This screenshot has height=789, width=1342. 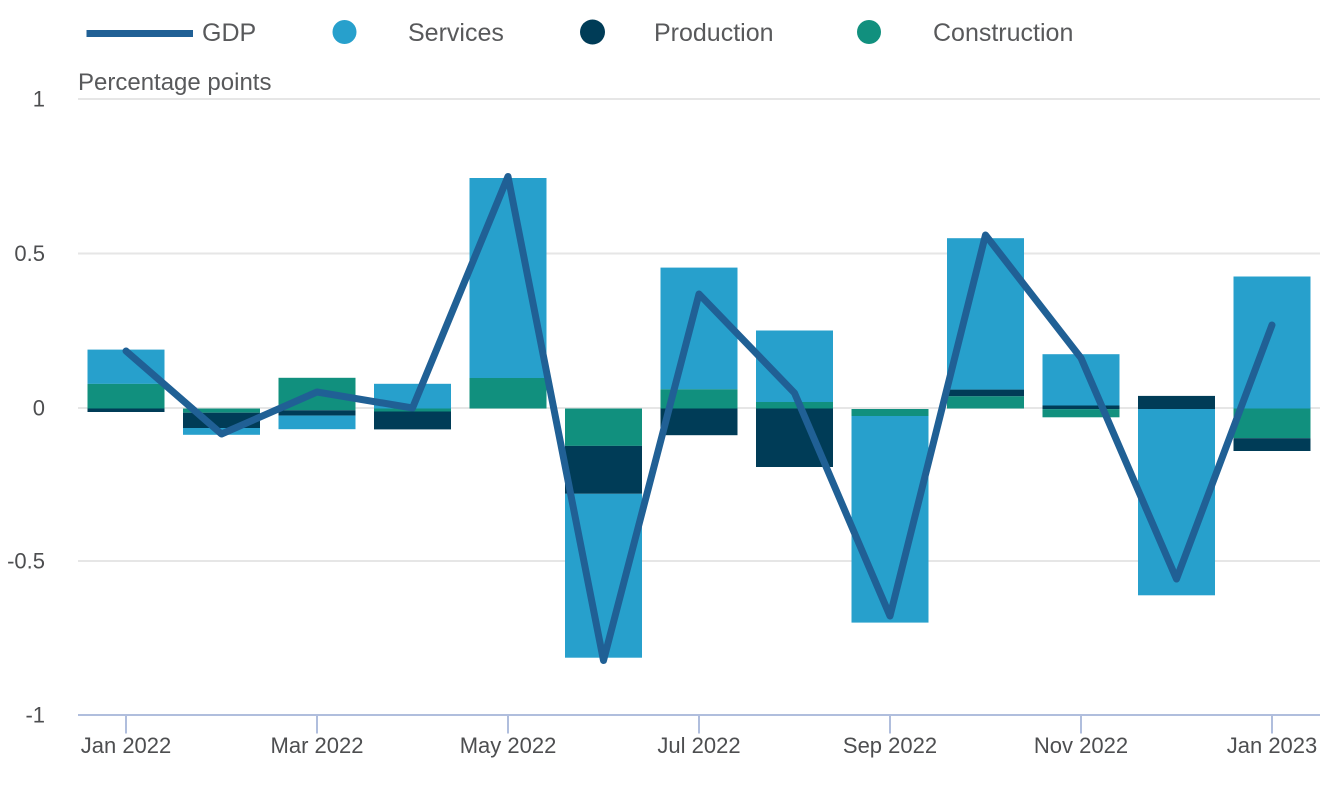 I want to click on svg-text: 0.5, so click(x=29, y=253).